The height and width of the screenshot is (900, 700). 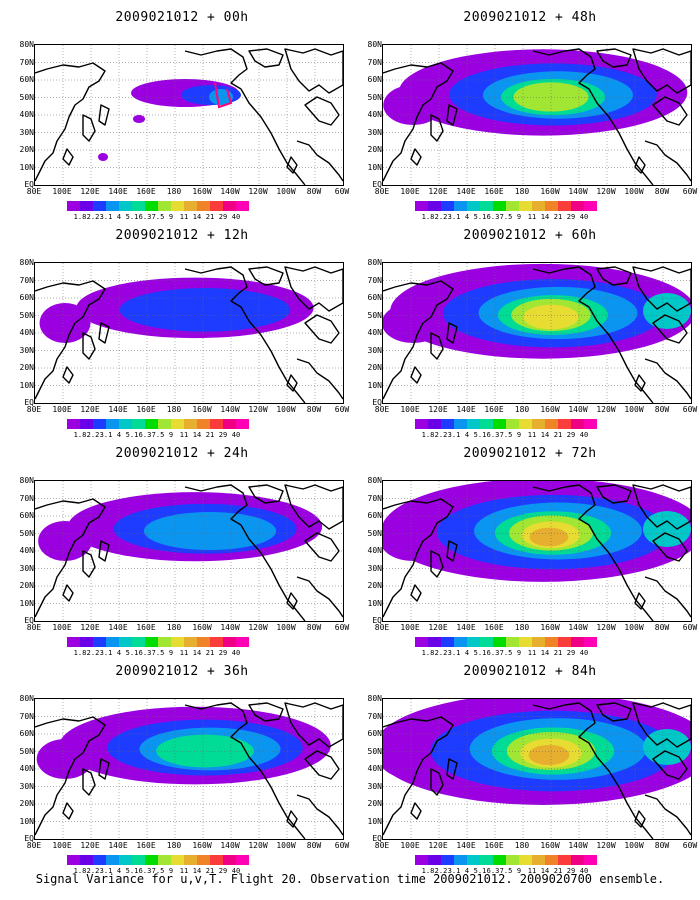 I want to click on colorbar, so click(x=158, y=424).